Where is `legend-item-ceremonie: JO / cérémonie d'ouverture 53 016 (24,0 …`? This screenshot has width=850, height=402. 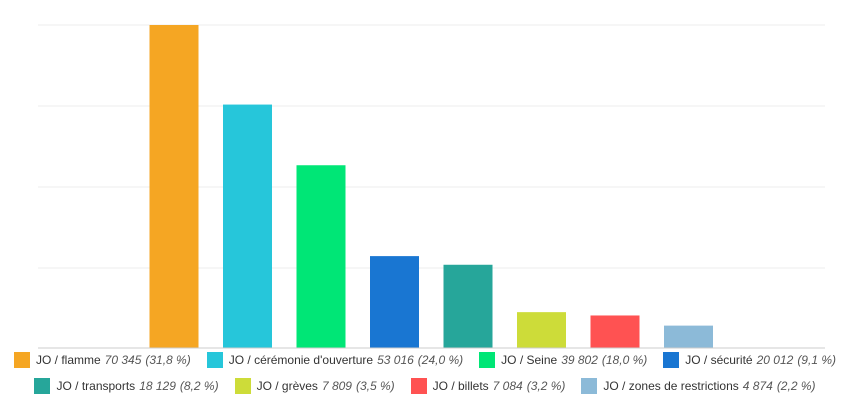 legend-item-ceremonie: JO / cérémonie d'ouverture 53 016 (24,0 … is located at coordinates (335, 360).